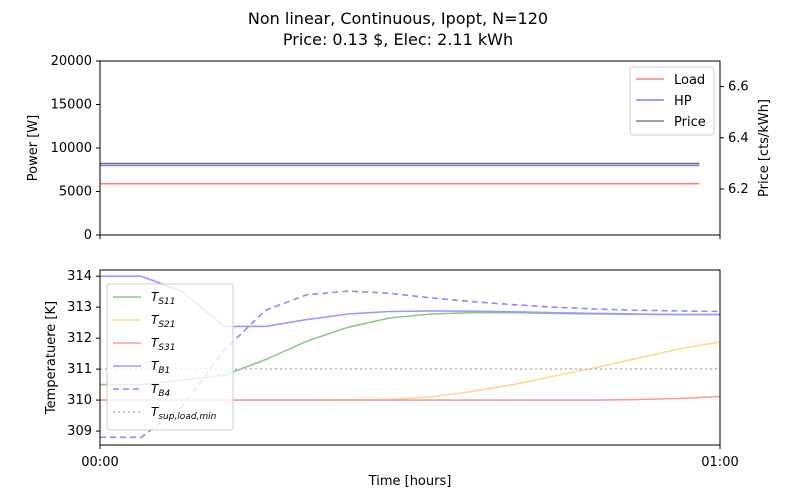  Describe the element at coordinates (163, 321) in the screenshot. I see `legend-label: TS21` at that location.